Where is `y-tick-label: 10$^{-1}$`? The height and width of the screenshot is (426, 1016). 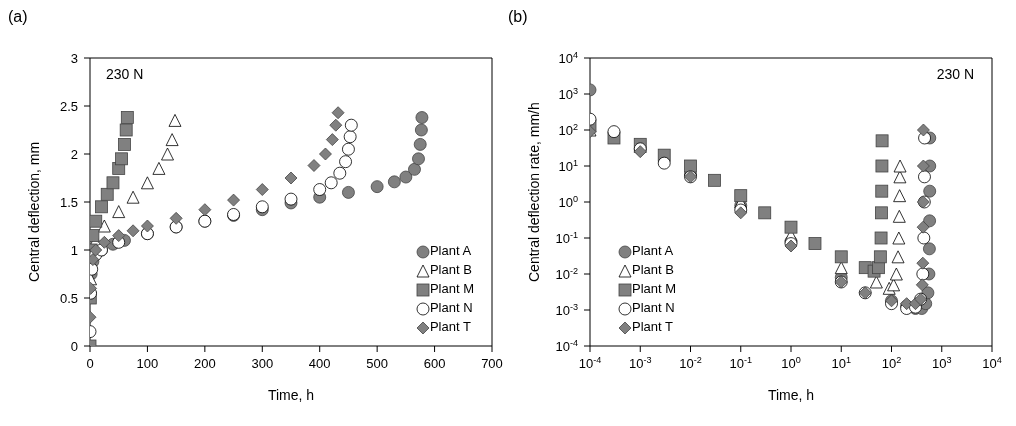
y-tick-label: 10$^{-1}$ is located at coordinates (566, 238).